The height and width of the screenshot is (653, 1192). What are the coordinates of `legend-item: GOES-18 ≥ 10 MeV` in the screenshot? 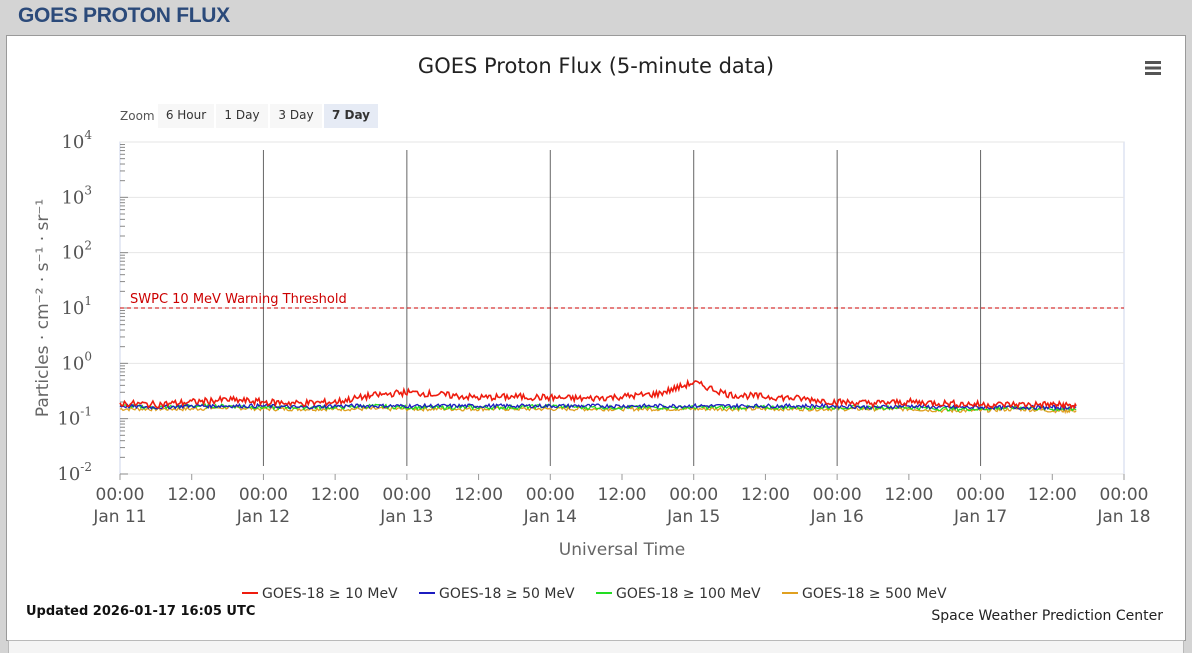 It's located at (320, 594).